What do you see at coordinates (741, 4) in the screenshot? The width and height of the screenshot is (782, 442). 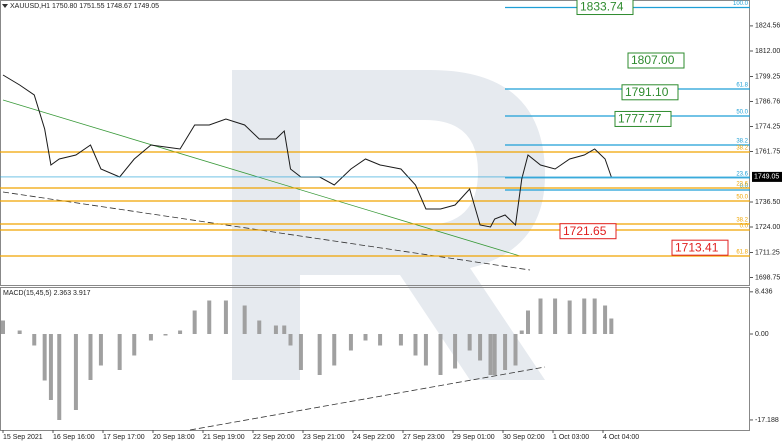 I see `fib-ratio: 100.0` at bounding box center [741, 4].